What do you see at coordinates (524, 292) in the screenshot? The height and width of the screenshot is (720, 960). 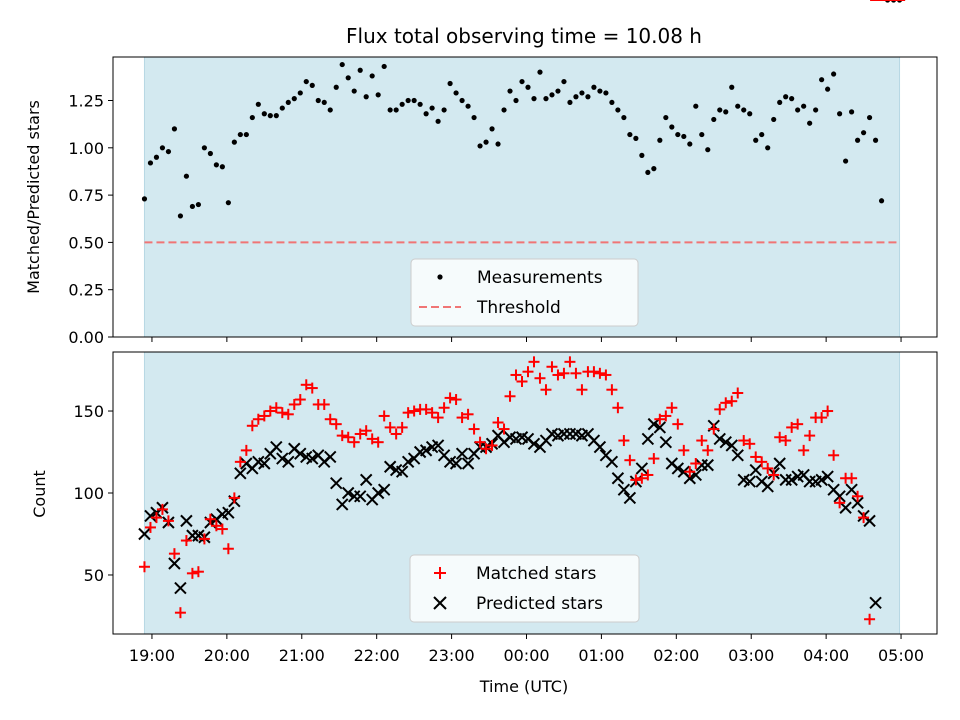 I see `ratio-legend-box` at bounding box center [524, 292].